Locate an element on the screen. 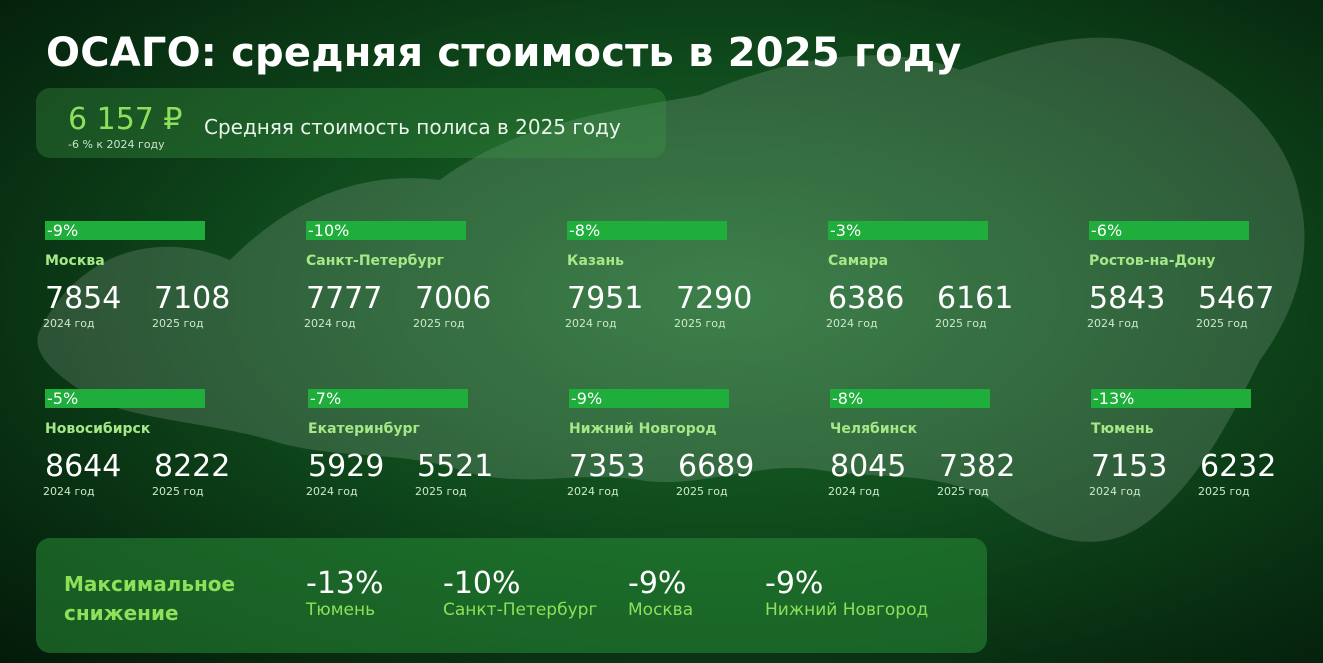 The image size is (1323, 663). city-card-moscow: -9% Москва 7854 7108 2024 год 2025 год is located at coordinates (169, 278).